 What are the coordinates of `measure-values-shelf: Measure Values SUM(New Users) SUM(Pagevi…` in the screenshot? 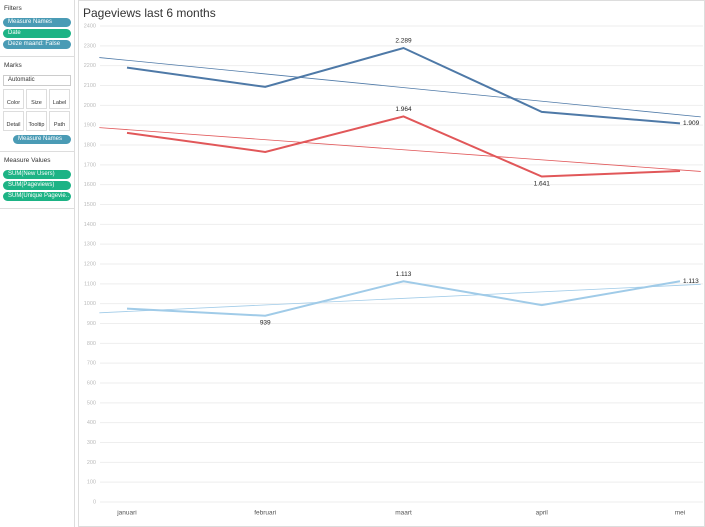 It's located at (37, 180).